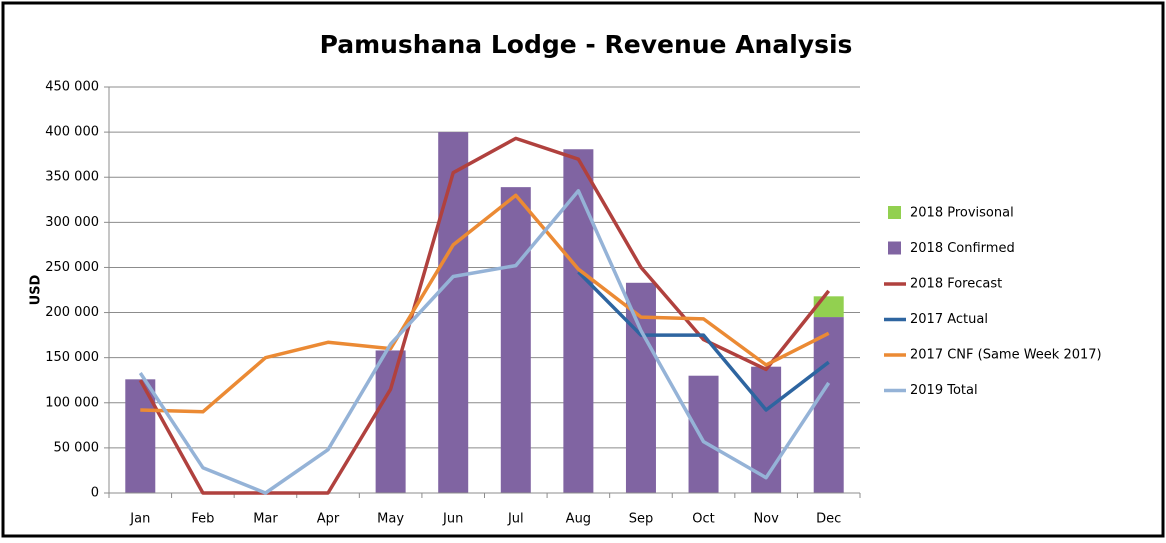  Describe the element at coordinates (72, 357) in the screenshot. I see `y-tick-label: 150 000` at that location.